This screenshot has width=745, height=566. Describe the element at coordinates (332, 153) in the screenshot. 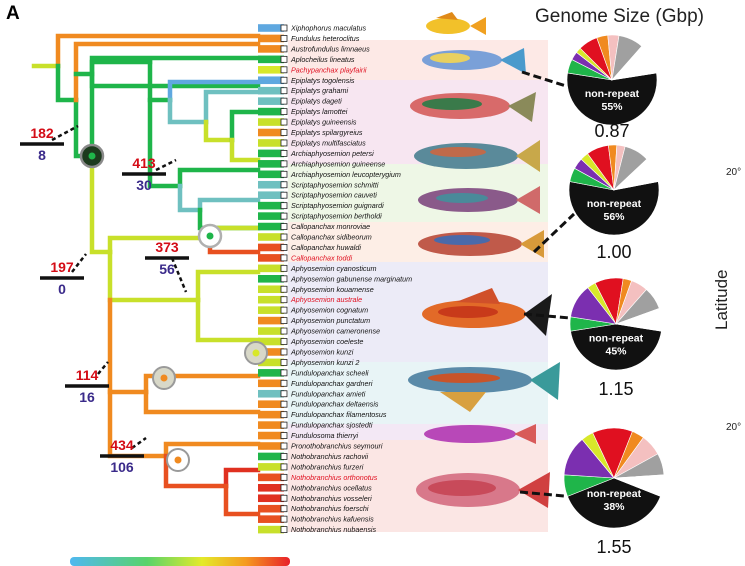

I see `species-name: Archiaphyosemion petersi` at that location.